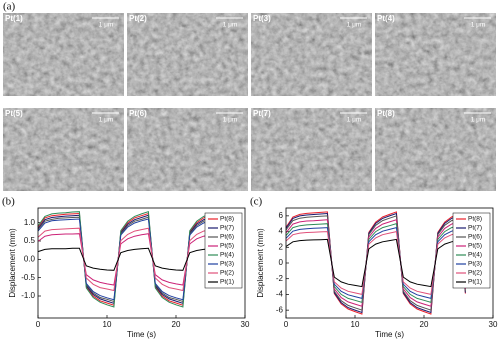 This screenshot has height=343, width=500. Describe the element at coordinates (280, 294) in the screenshot. I see `y-tick-label: -4` at that location.